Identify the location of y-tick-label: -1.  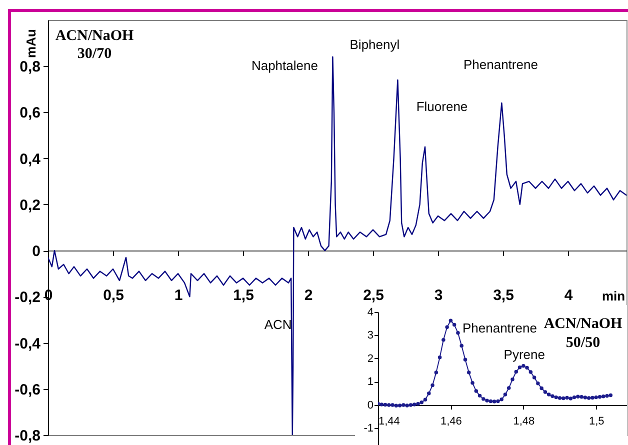
(369, 428).